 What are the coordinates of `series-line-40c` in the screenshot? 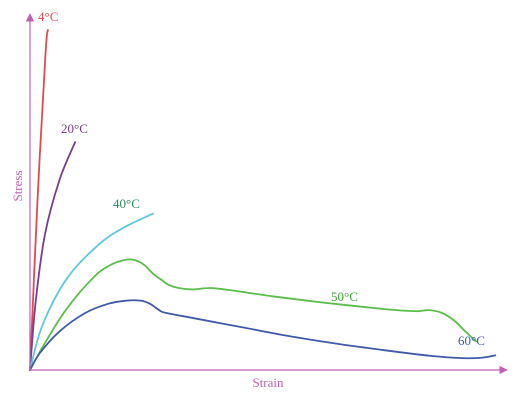 It's located at (92, 291).